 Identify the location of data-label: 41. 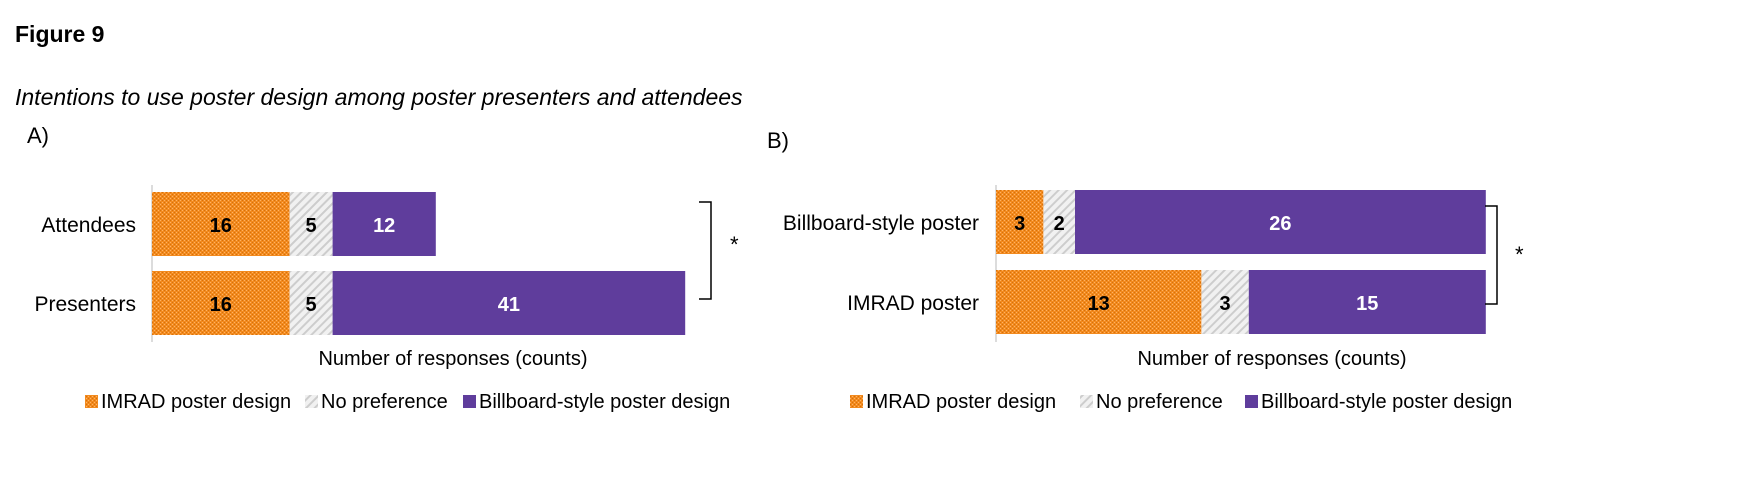
(509, 305).